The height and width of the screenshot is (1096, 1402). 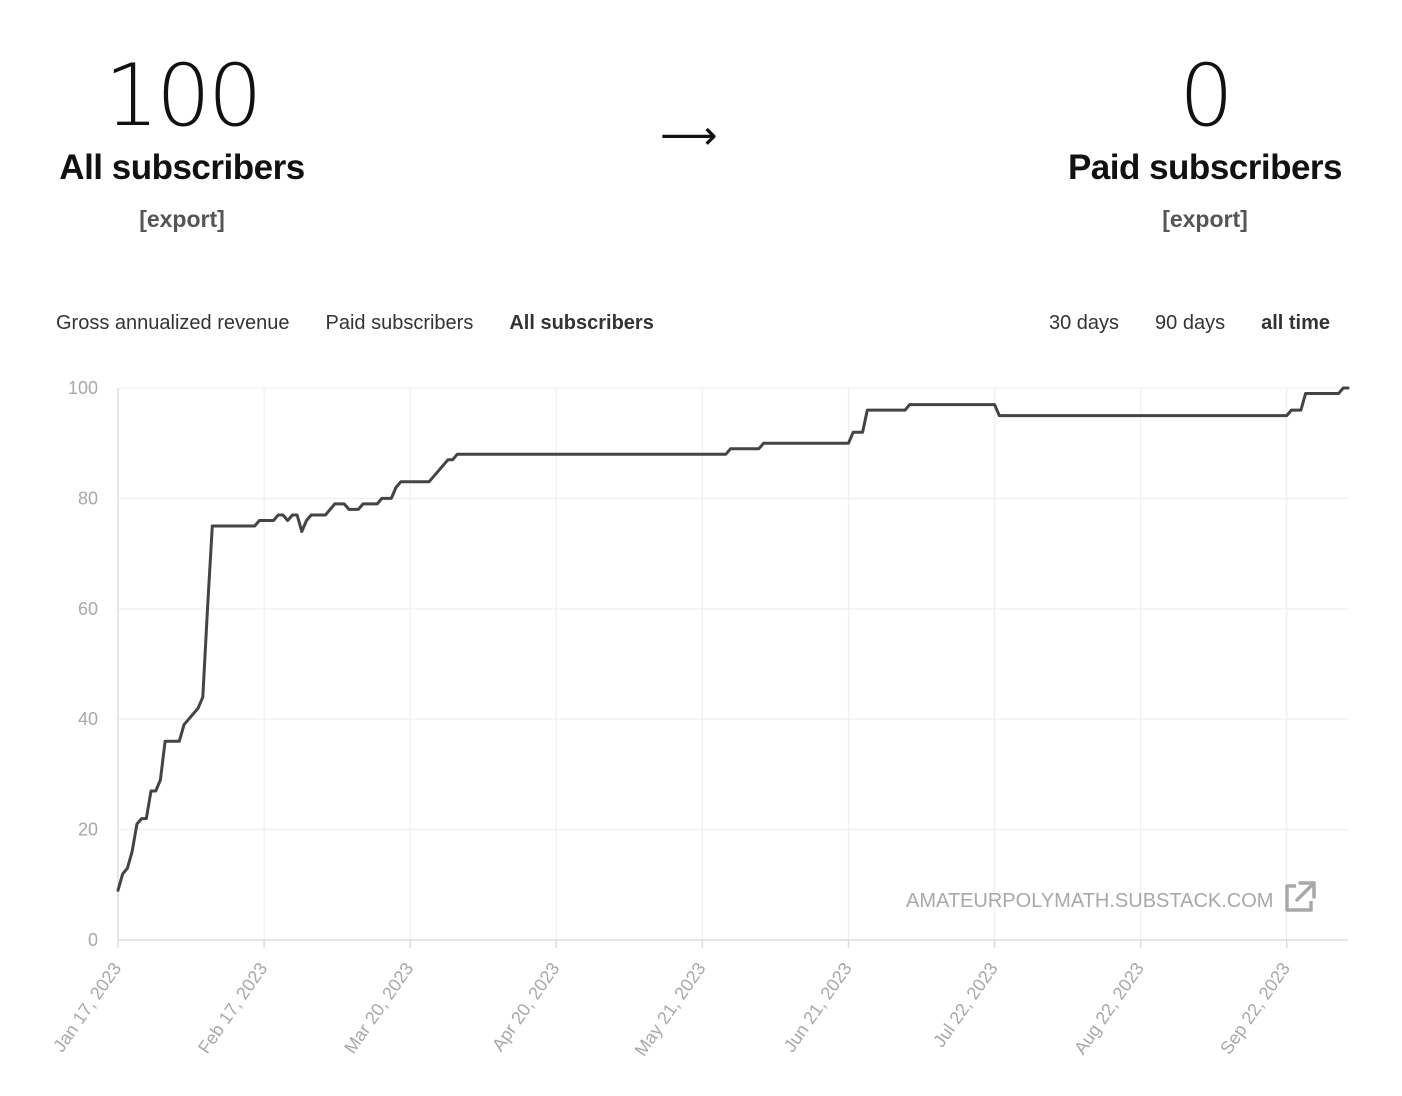 What do you see at coordinates (965, 1005) in the screenshot?
I see `x-tick-label: Jul 22, 2023` at bounding box center [965, 1005].